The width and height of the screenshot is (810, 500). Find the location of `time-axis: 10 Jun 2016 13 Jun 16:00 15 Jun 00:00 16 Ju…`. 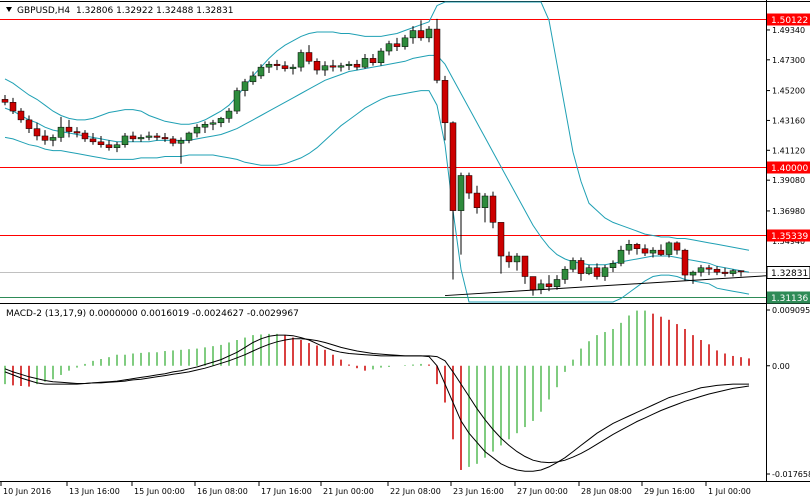

time-axis: 10 Jun 2016 13 Jun 16:00 15 Jun 00:00 16 Ju… is located at coordinates (375, 488).